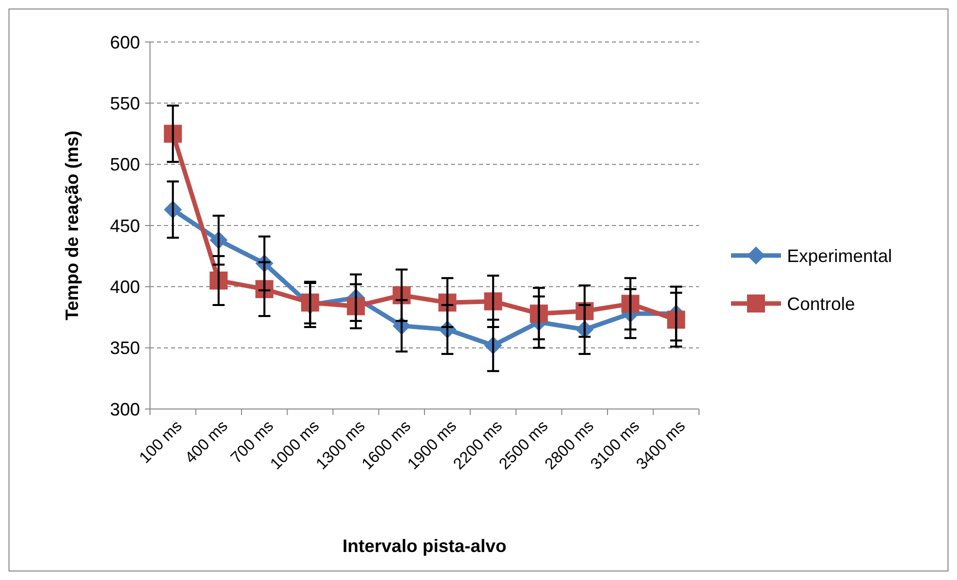  I want to click on y-tick-label: 300, so click(125, 409).